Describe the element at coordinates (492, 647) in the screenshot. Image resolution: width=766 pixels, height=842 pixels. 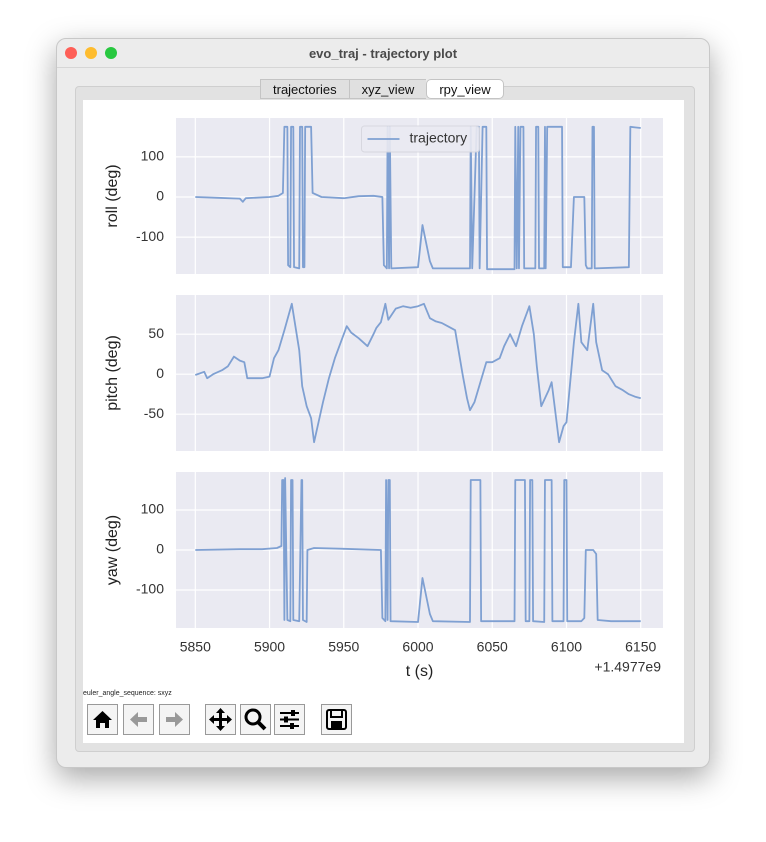
I see `x-tick-label: 6050` at that location.